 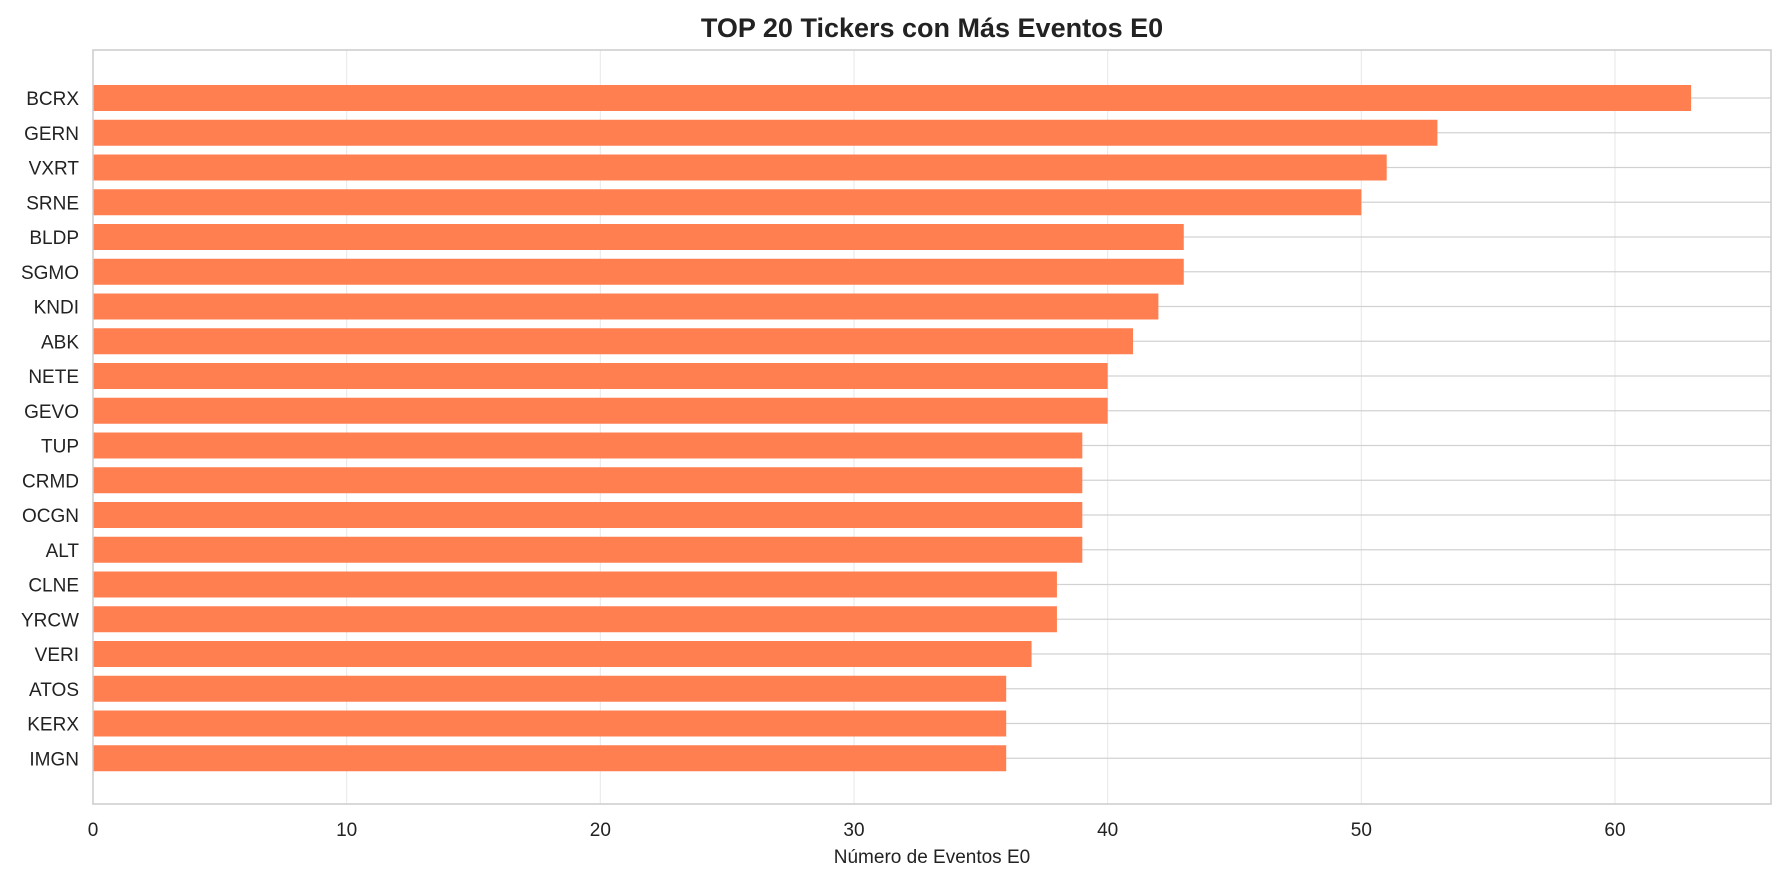 I want to click on bar-vxrt, so click(x=740, y=167).